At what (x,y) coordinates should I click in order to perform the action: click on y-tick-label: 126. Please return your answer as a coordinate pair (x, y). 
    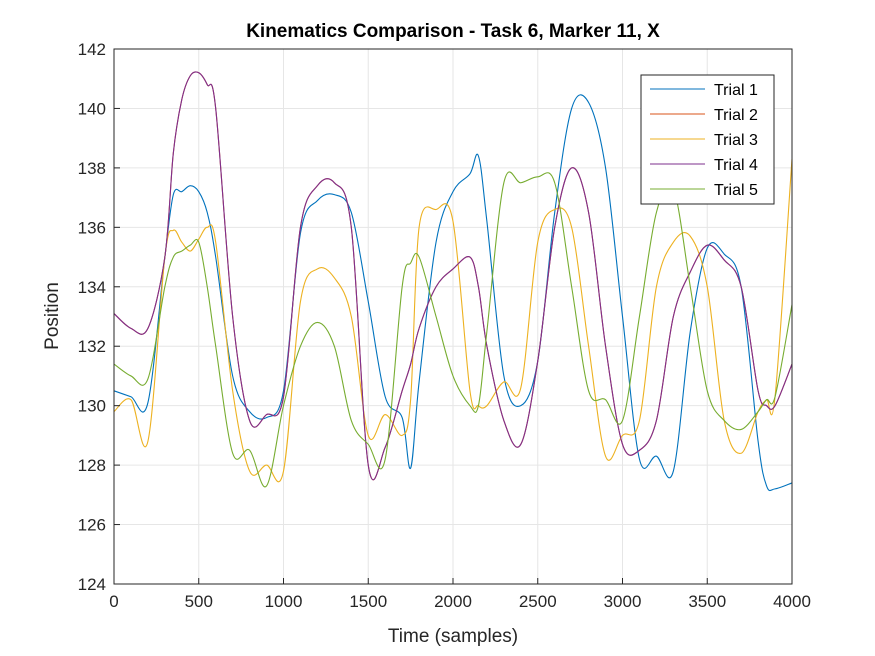
    Looking at the image, I should click on (92, 525).